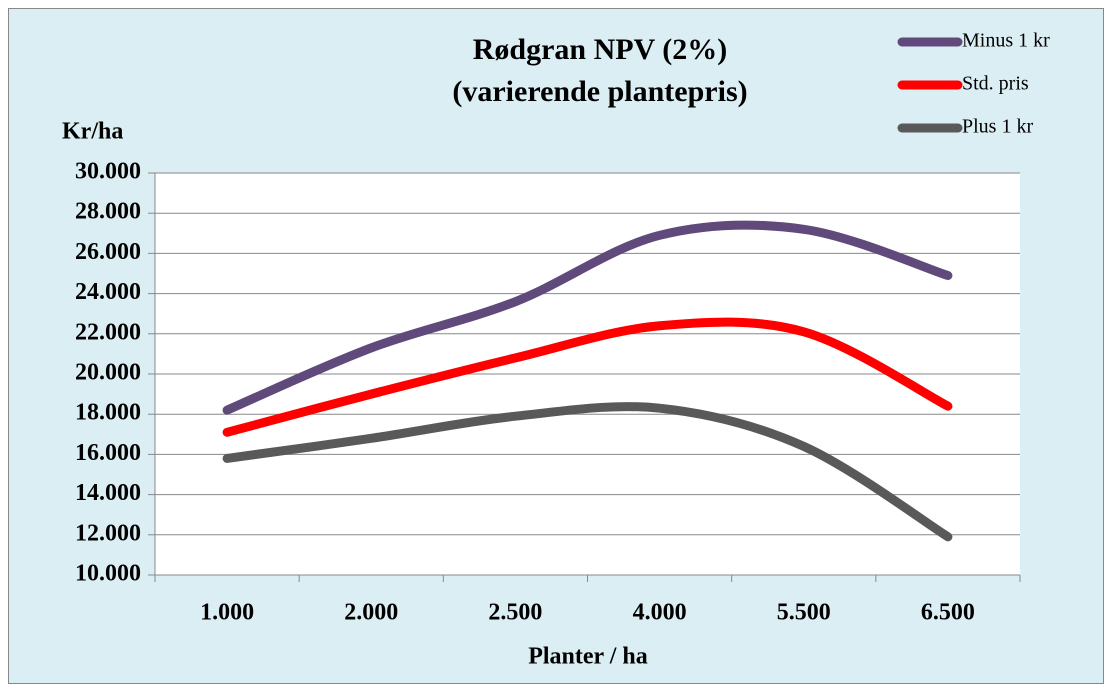 Image resolution: width=1112 pixels, height=692 pixels. I want to click on x-tick-label: 2.500, so click(515, 613).